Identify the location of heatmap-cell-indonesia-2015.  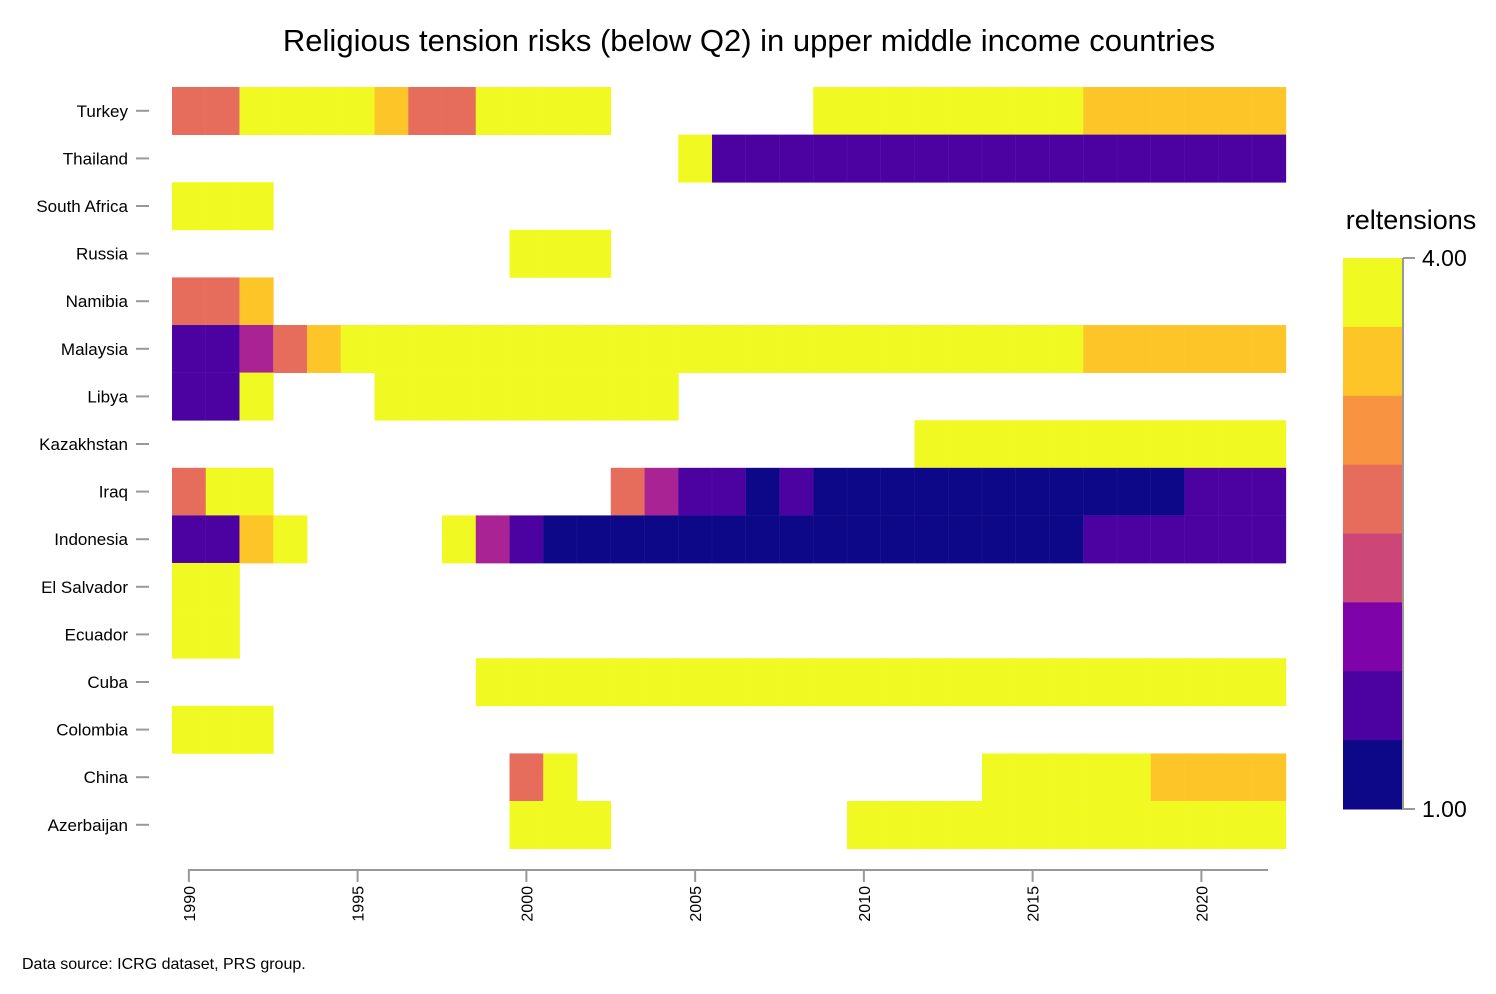
(1033, 539).